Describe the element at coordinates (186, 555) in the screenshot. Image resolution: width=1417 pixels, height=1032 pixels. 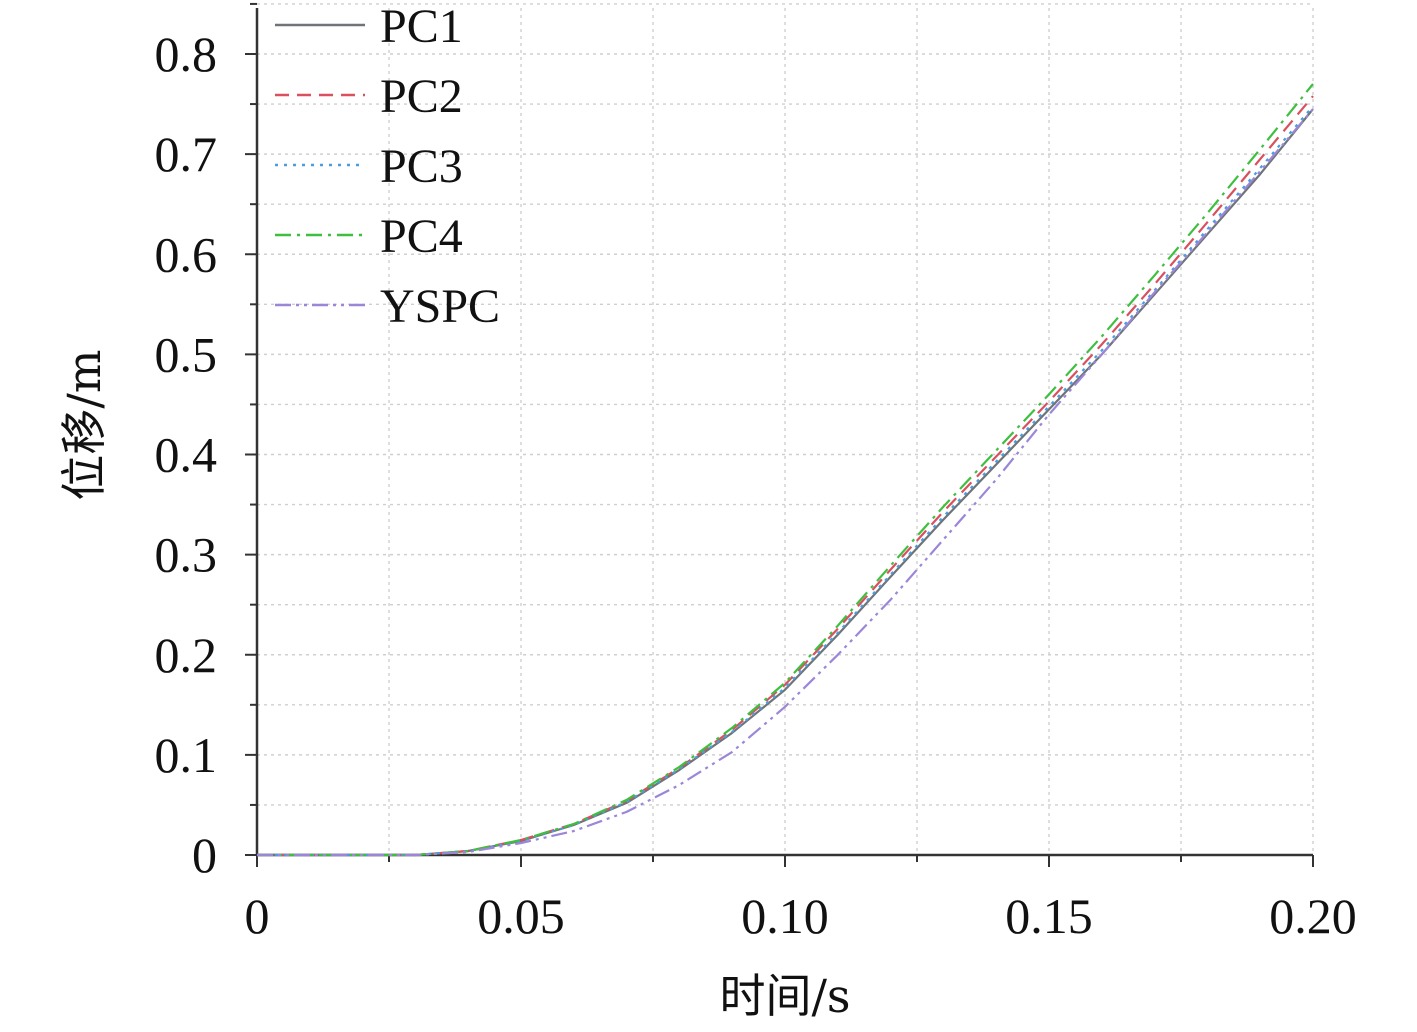
I see `y-tick-label: 0.3` at that location.